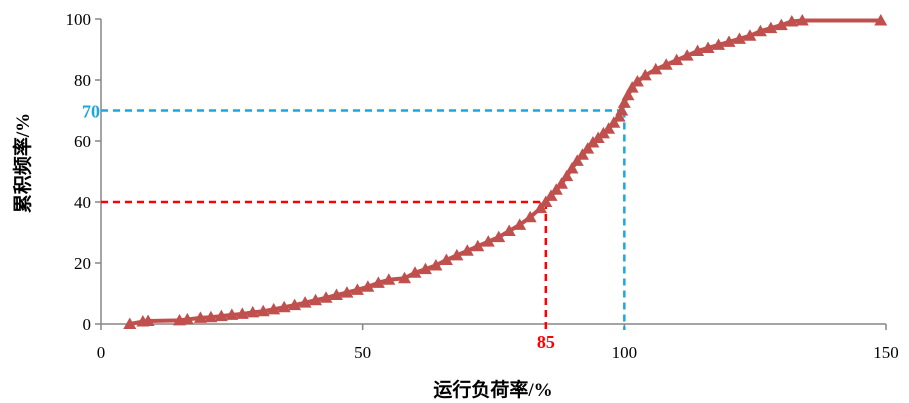  What do you see at coordinates (886, 352) in the screenshot?
I see `x-tick-label: 150` at bounding box center [886, 352].